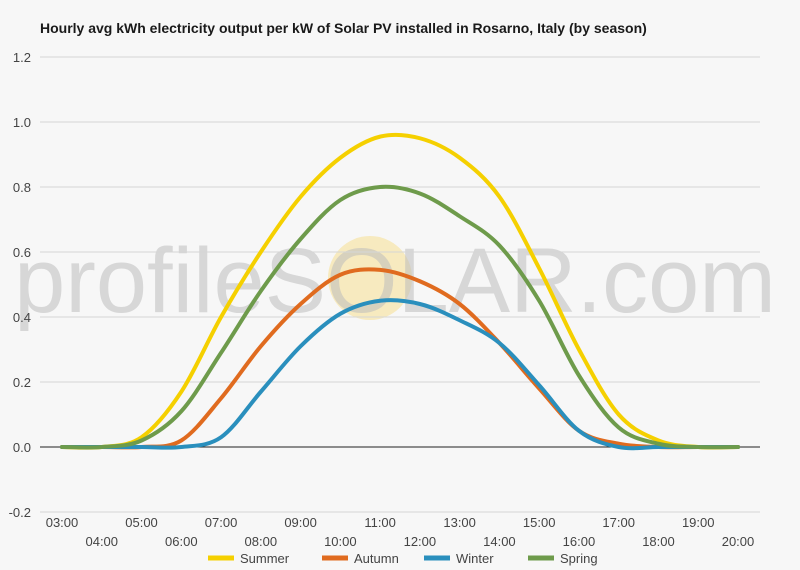  I want to click on y-tick-label: 0.4, so click(22, 317).